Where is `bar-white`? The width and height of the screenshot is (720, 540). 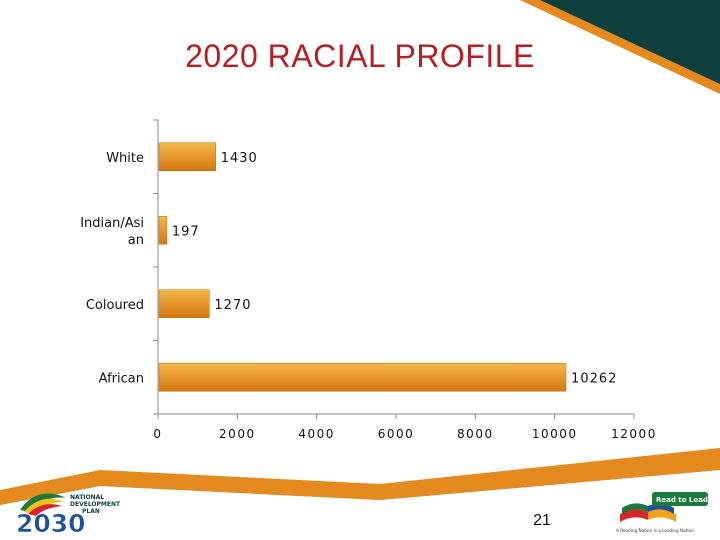
bar-white is located at coordinates (187, 156).